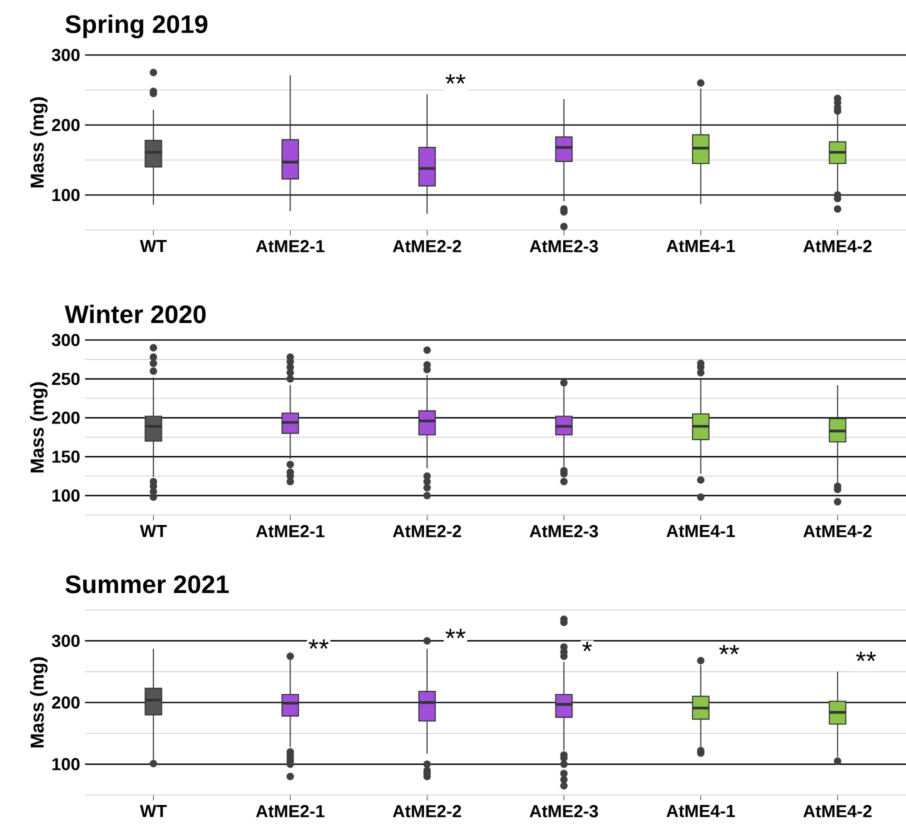 The image size is (906, 833). I want to click on chart-title: Spring 2019, so click(136, 26).